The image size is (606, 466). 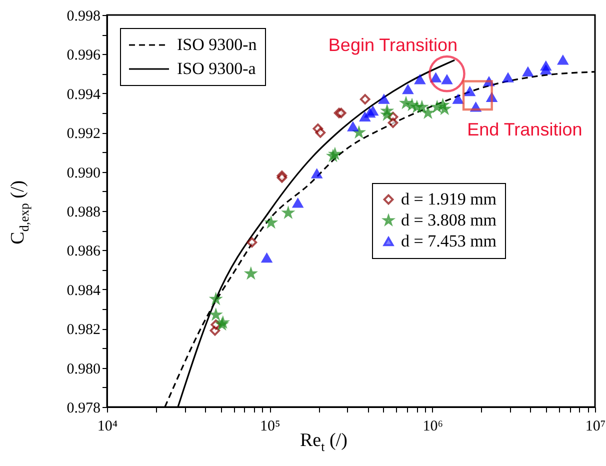 What do you see at coordinates (83, 212) in the screenshot?
I see `y-tick-label: 0.988` at bounding box center [83, 212].